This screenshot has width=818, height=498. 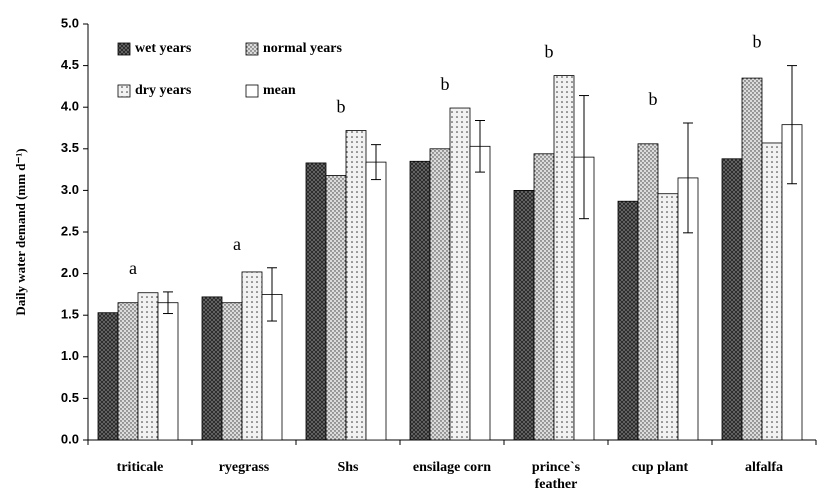 I want to click on legend-label: normal years, so click(x=302, y=48).